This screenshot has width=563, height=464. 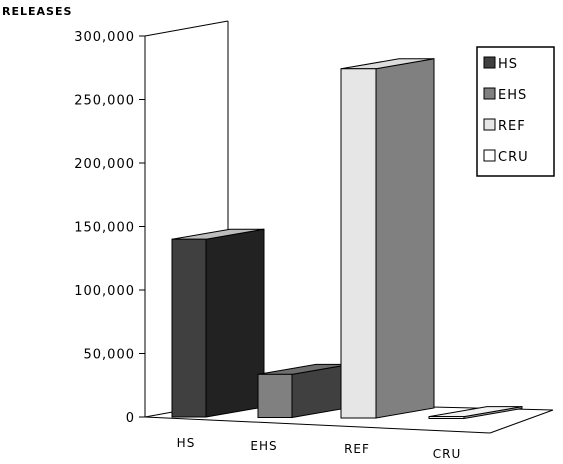 I want to click on y-tick-label: 250,000, so click(x=104, y=101).